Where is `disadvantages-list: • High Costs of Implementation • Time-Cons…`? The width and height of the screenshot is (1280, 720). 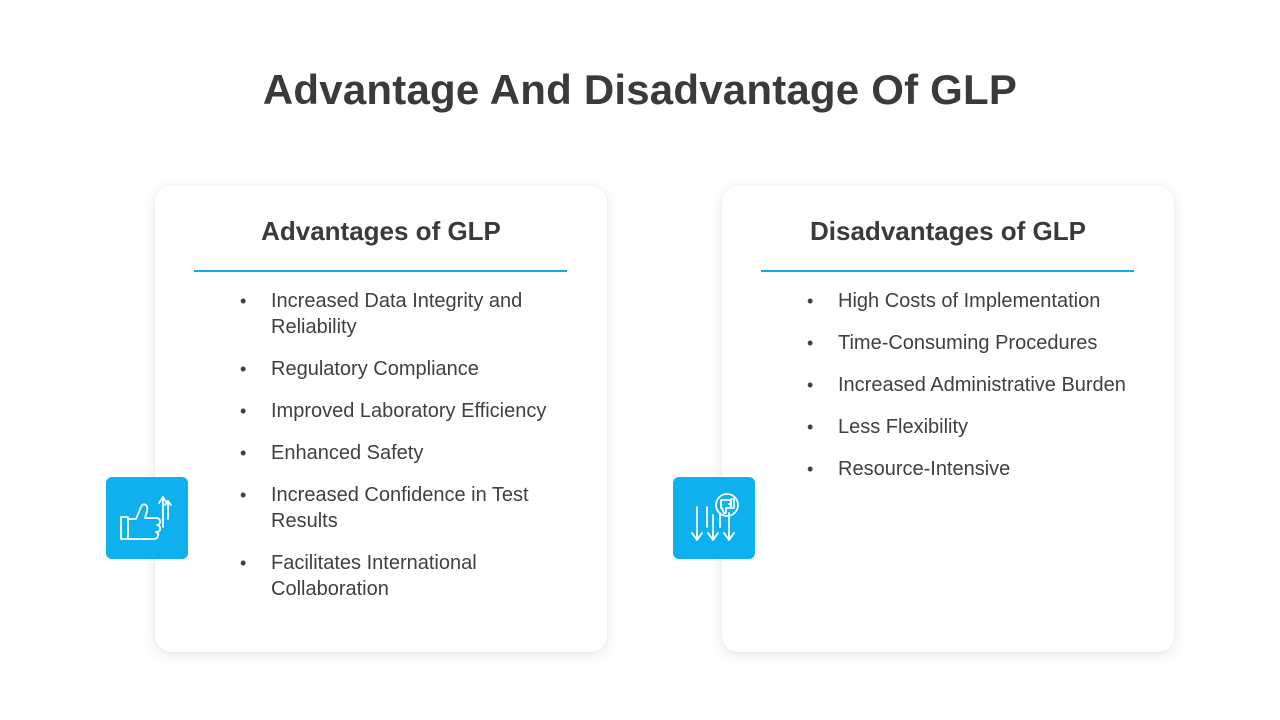 disadvantages-list: • High Costs of Implementation • Time-Cons… is located at coordinates (972, 393).